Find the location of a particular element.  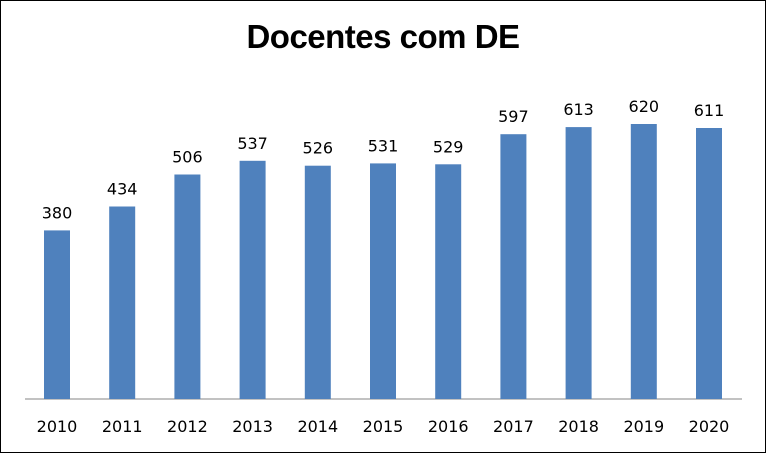

x-tick-label-2017: 2017 is located at coordinates (513, 426).